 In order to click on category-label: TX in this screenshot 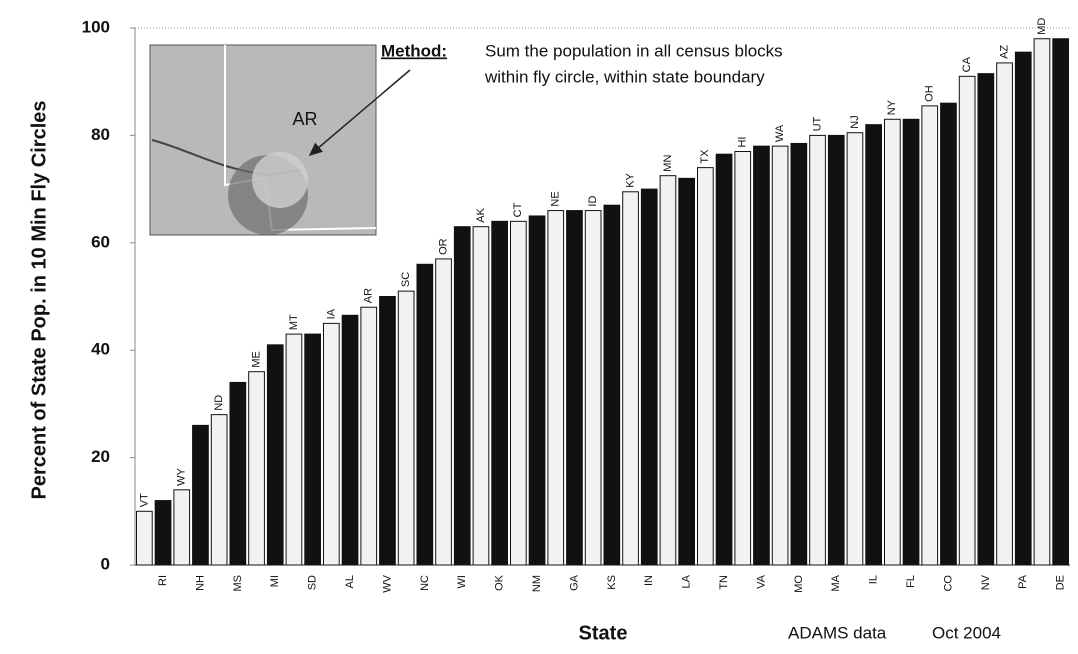, I will do `click(705, 156)`.